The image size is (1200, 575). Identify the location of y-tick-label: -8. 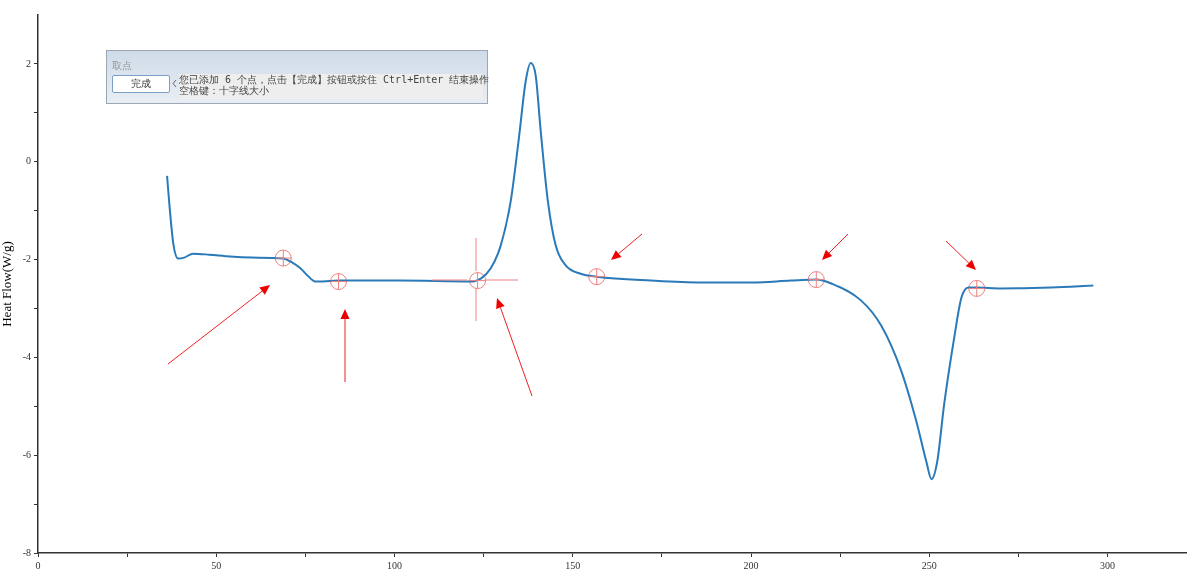
(26, 552).